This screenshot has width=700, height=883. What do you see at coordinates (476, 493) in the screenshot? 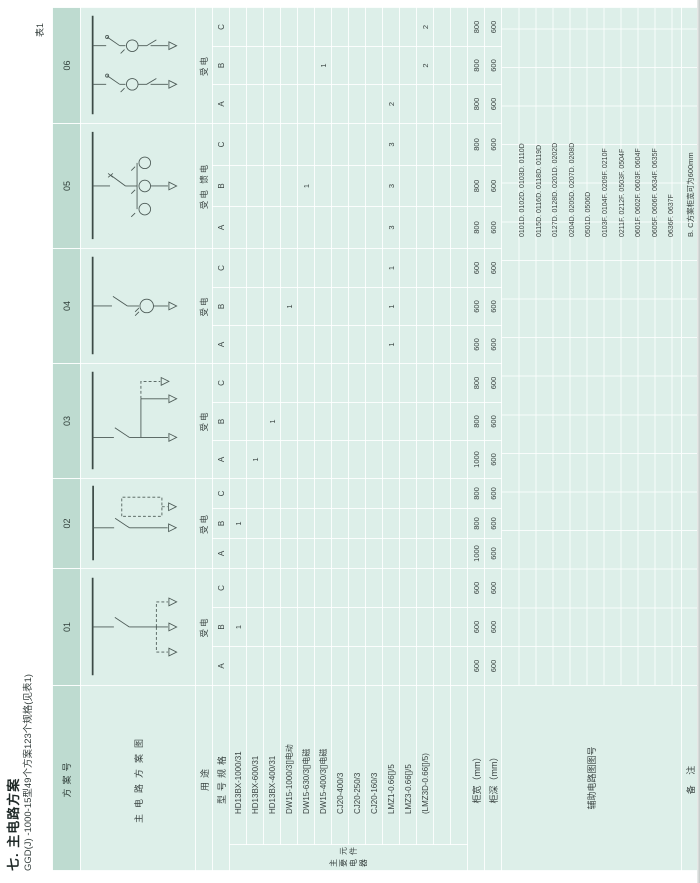
I see `width-value-02-C: 800` at bounding box center [476, 493].